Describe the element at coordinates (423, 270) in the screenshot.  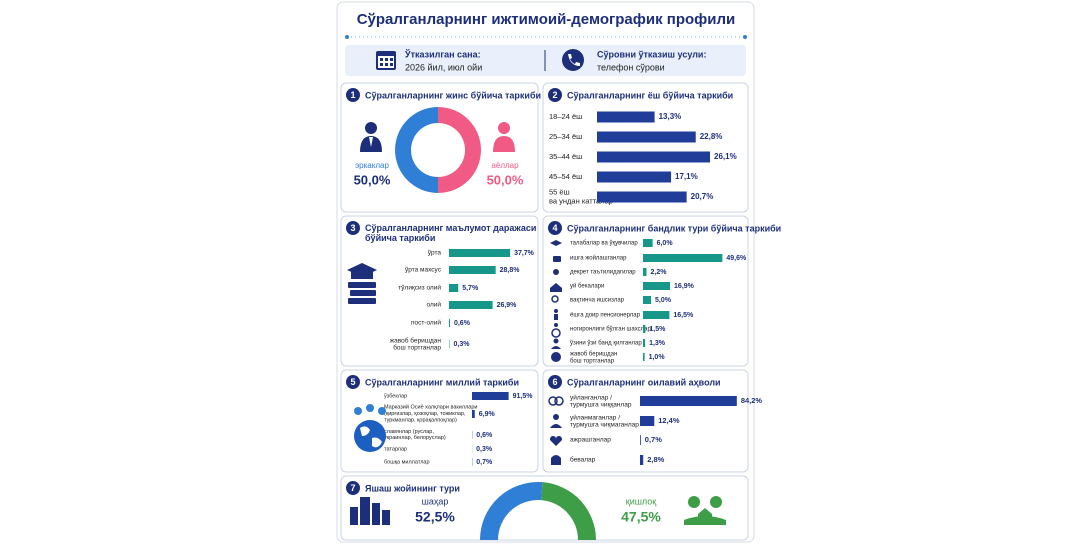
I see `category-label: ўрта махсус` at that location.